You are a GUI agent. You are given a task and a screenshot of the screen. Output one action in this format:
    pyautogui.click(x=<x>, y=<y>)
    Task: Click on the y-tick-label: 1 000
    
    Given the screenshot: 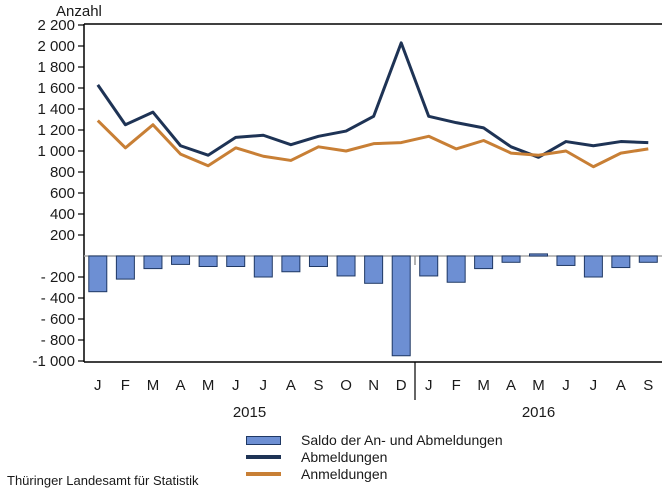 What is the action you would take?
    pyautogui.click(x=56, y=151)
    